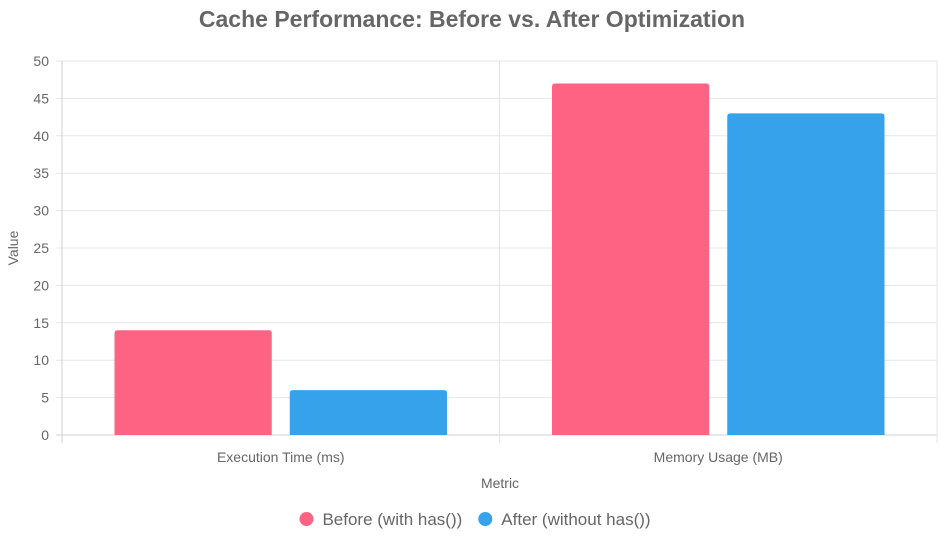 The image size is (939, 542). I want to click on x-axis-label: Metric, so click(500, 483).